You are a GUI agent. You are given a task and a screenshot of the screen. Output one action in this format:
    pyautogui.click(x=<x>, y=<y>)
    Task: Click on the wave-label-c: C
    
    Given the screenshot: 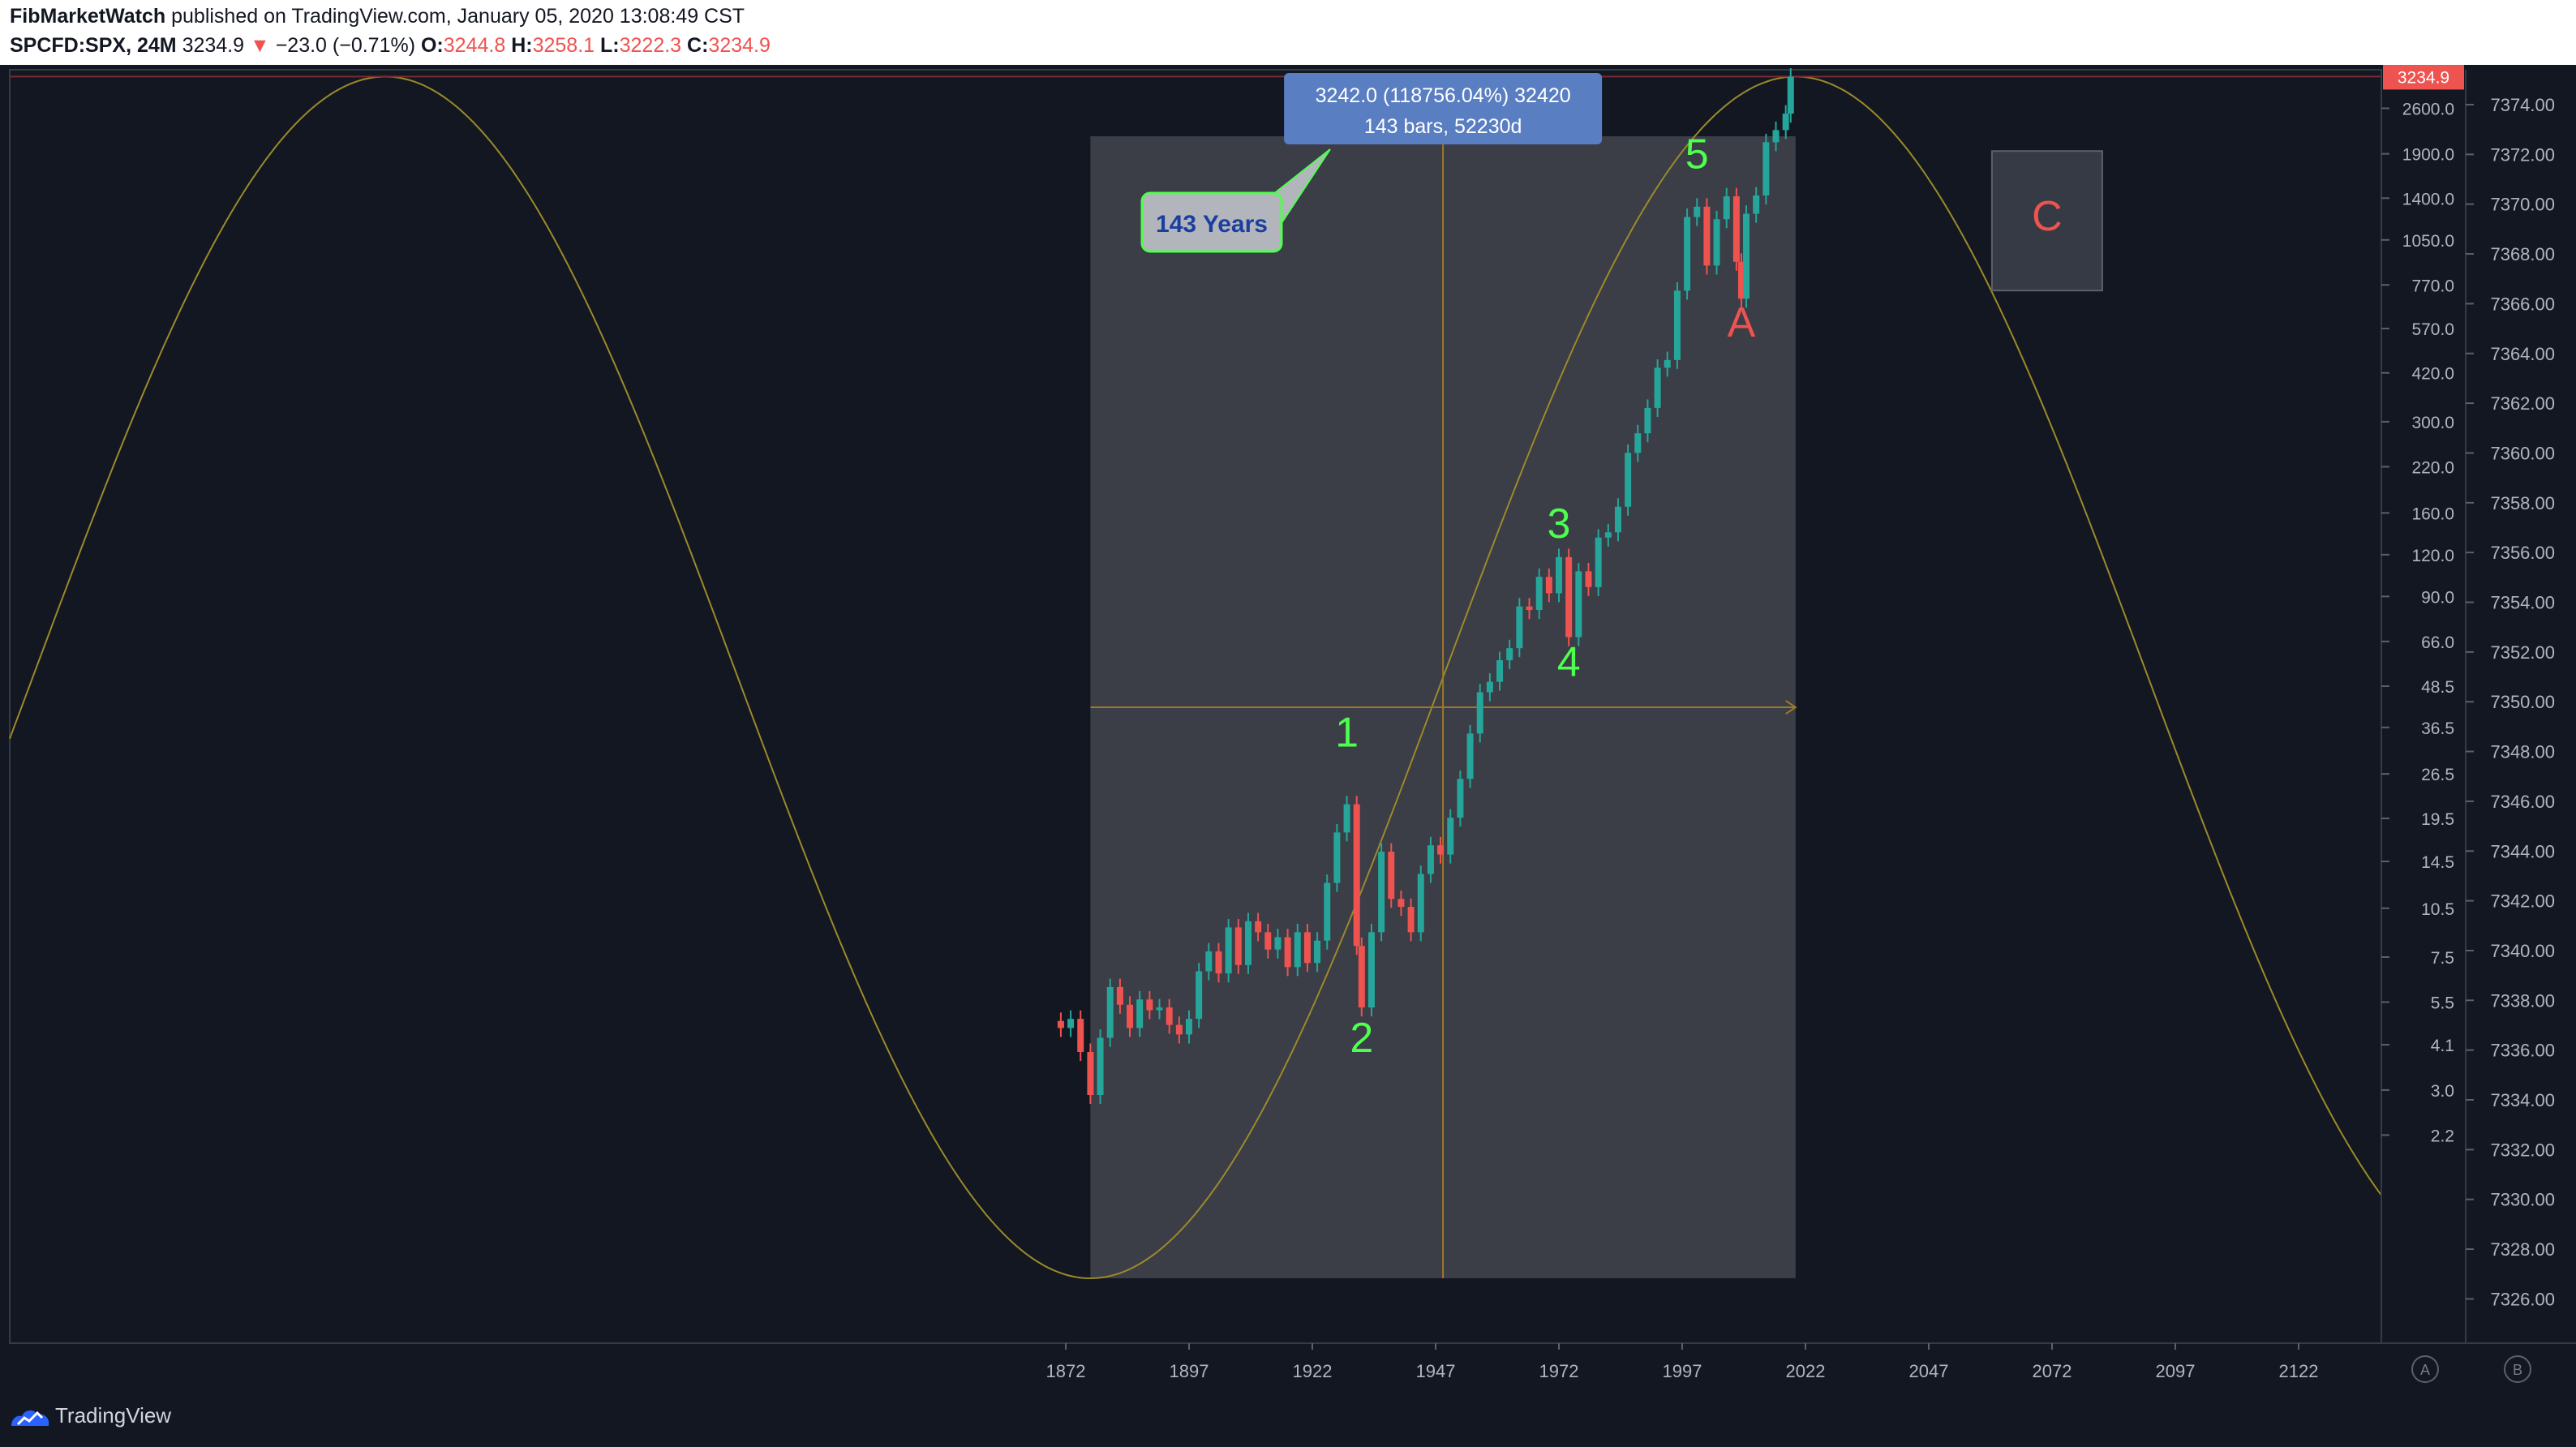 What is the action you would take?
    pyautogui.click(x=2047, y=216)
    